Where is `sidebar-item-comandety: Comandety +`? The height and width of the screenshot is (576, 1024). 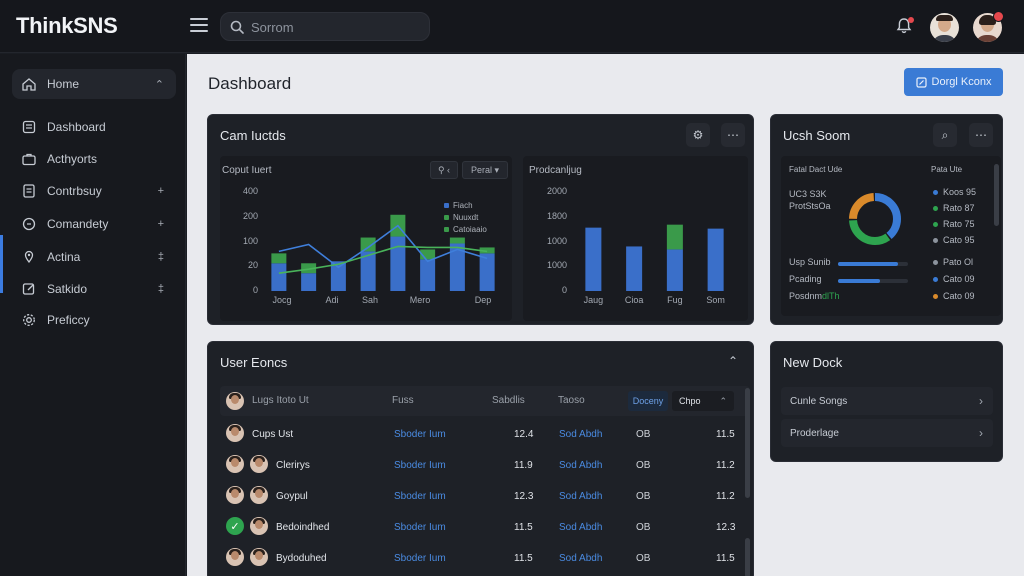 sidebar-item-comandety: Comandety + is located at coordinates (94, 224).